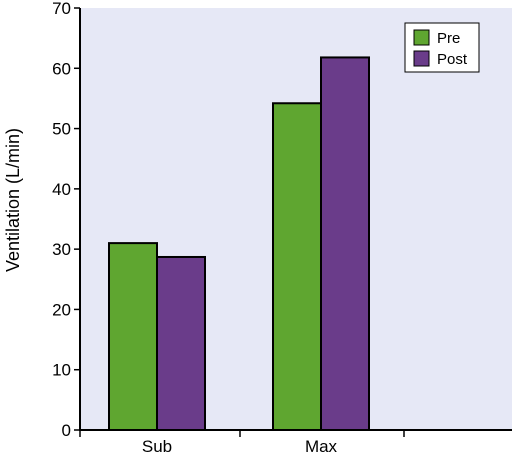 This screenshot has height=456, width=512. What do you see at coordinates (297, 266) in the screenshot?
I see `bar-pre-max` at bounding box center [297, 266].